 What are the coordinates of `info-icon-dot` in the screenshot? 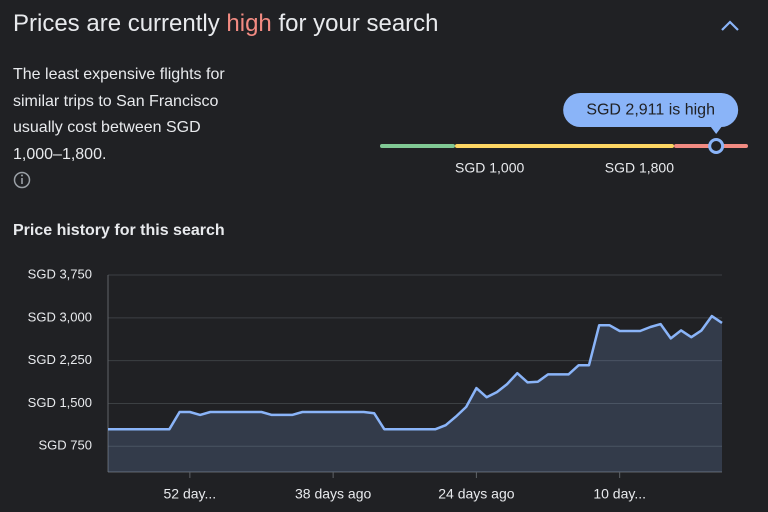 It's located at (22, 175).